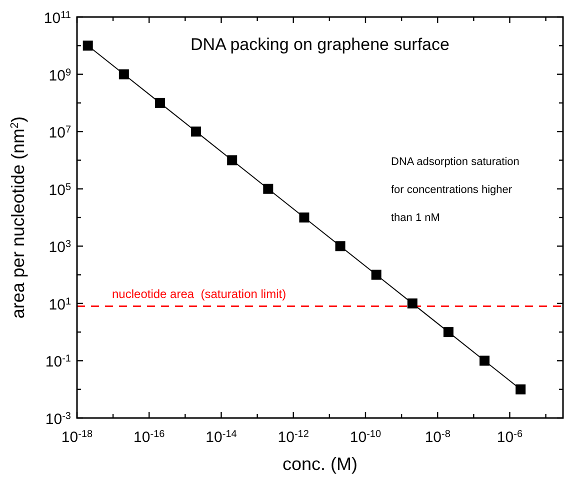  I want to click on y-tick-label: 10$^{3}$, so click(60, 247).